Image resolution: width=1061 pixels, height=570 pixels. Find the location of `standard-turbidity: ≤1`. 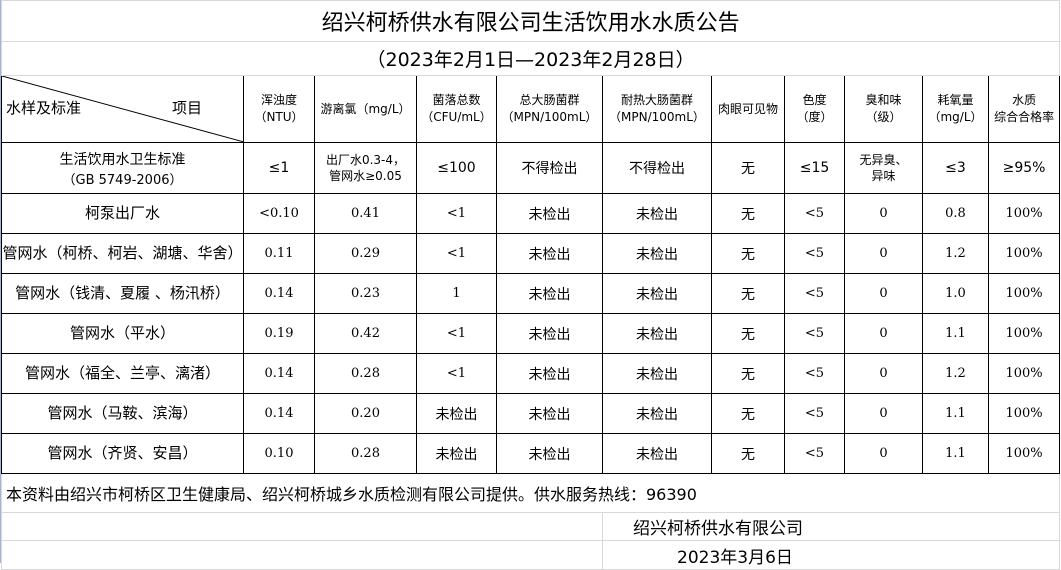

standard-turbidity: ≤1 is located at coordinates (279, 168).